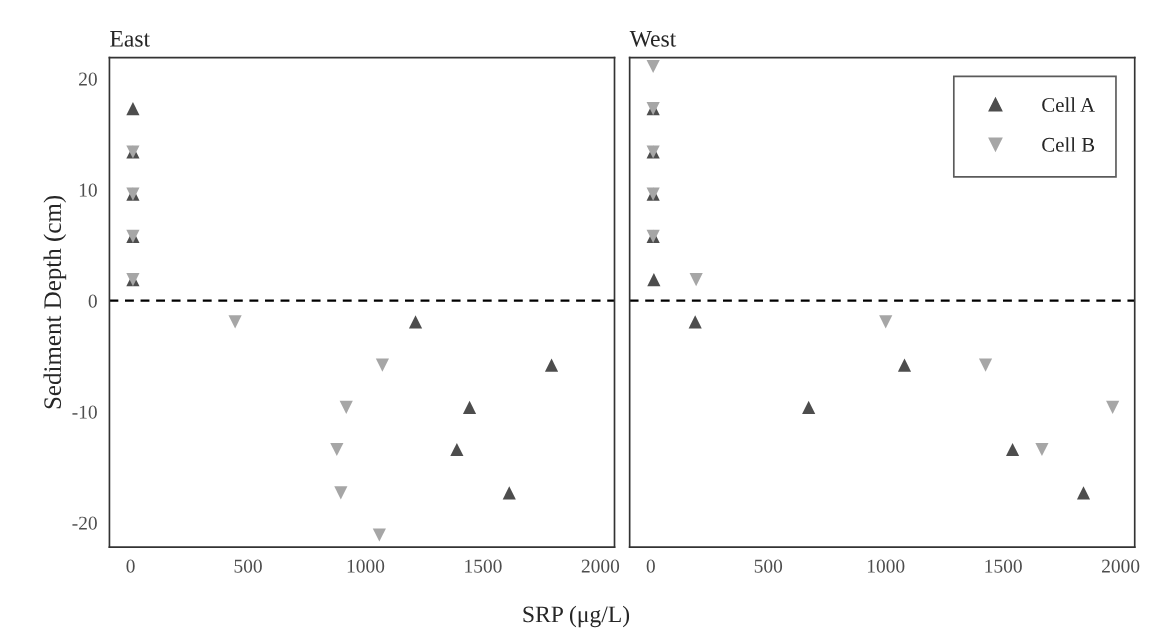  Describe the element at coordinates (1068, 104) in the screenshot. I see `legend-label: Cell A` at that location.